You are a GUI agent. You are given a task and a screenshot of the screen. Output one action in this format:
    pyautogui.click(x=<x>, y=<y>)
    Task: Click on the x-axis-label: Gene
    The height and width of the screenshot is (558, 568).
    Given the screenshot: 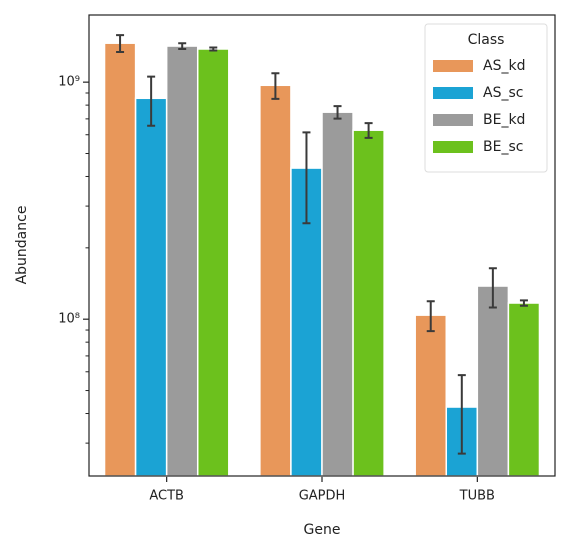 What is the action you would take?
    pyautogui.click(x=322, y=530)
    